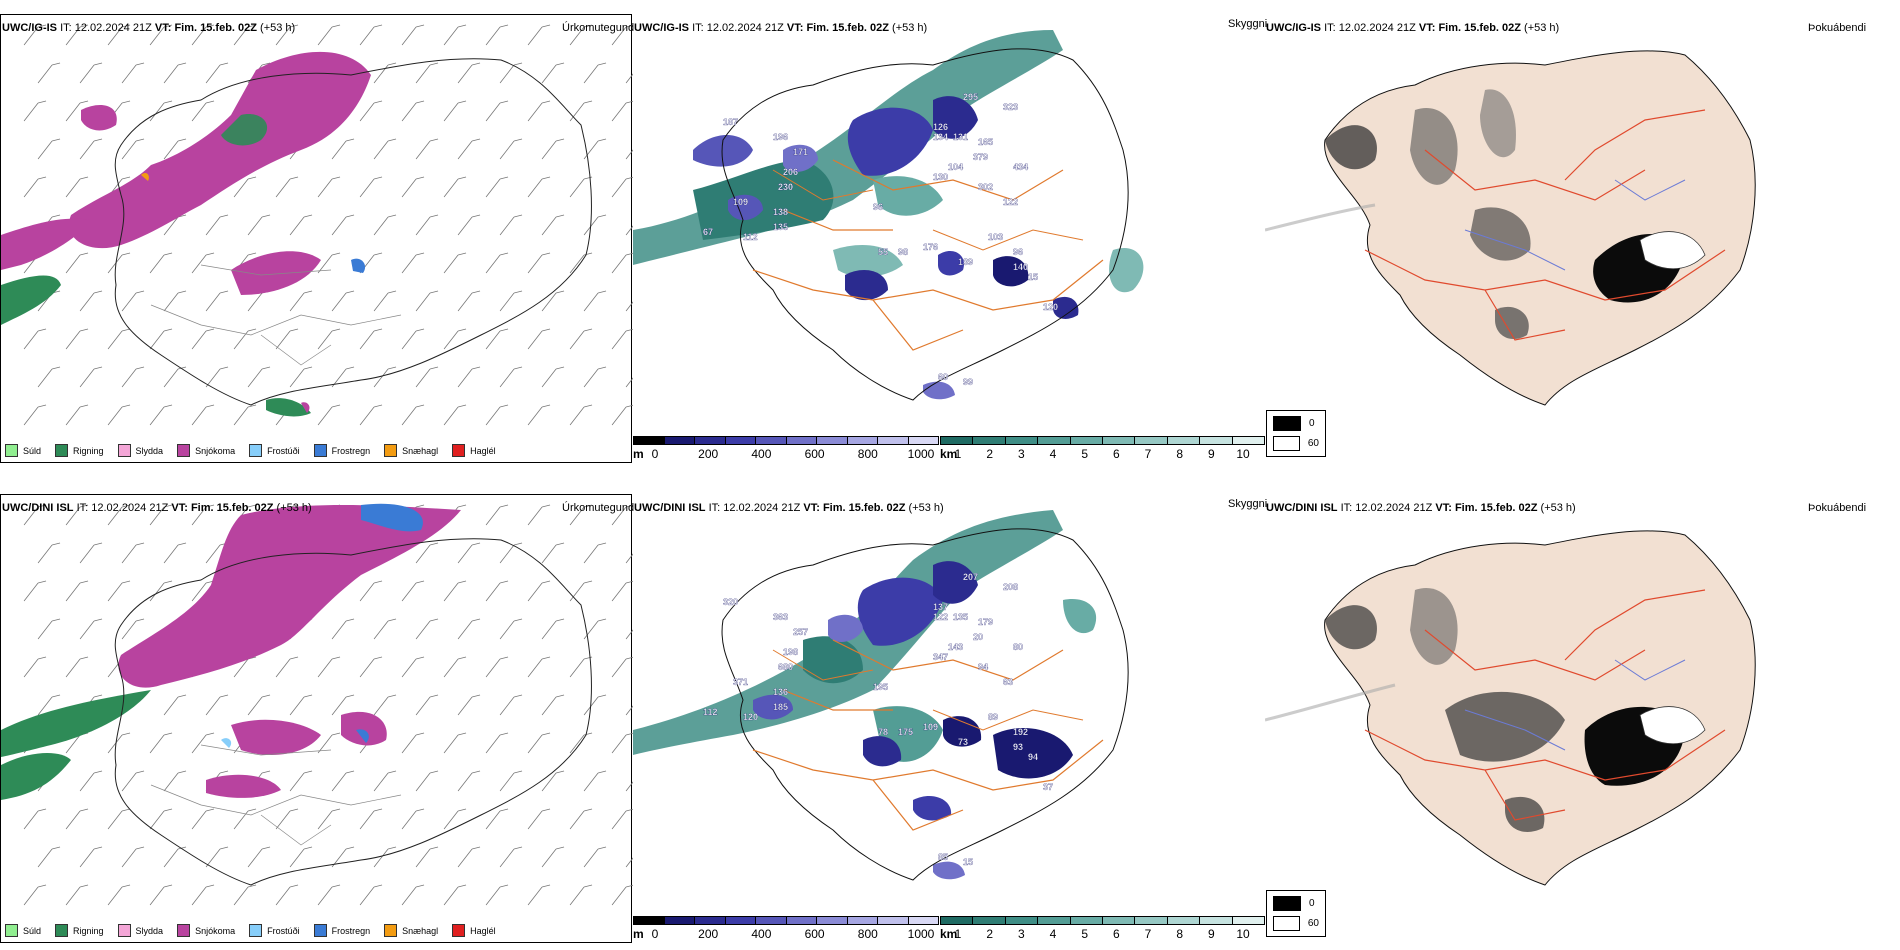  Describe the element at coordinates (786, 931) in the screenshot. I see `cloud-height-colorbar-row2: m 0 200 400 600 800 1000` at that location.